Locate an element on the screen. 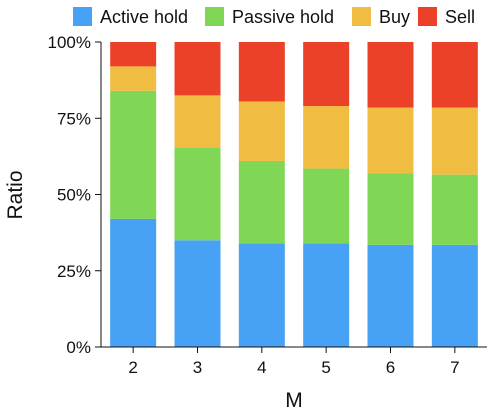 Image resolution: width=498 pixels, height=414 pixels. y-axis: 0% 25% 50% 75% 100% is located at coordinates (75, 195).